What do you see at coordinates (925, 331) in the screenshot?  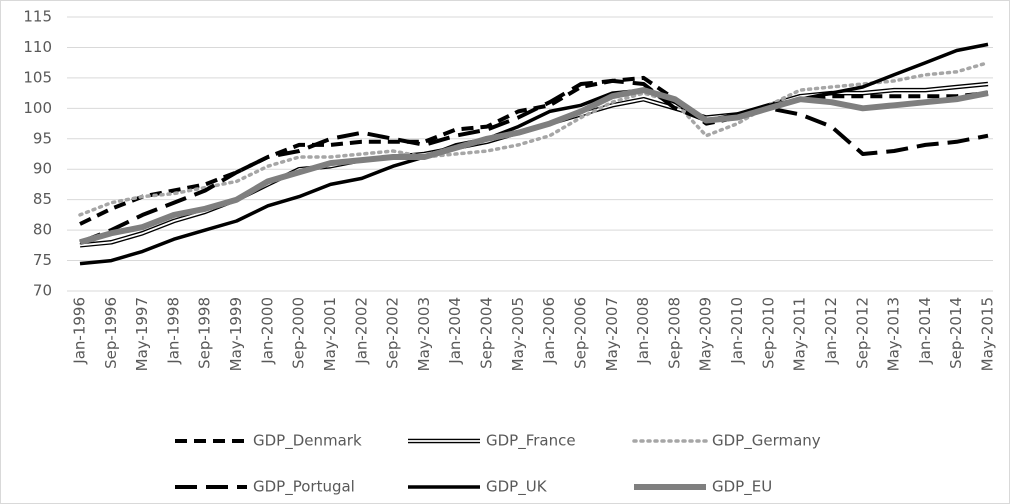 I see `x-tick-label: Jan-2014` at bounding box center [925, 331].